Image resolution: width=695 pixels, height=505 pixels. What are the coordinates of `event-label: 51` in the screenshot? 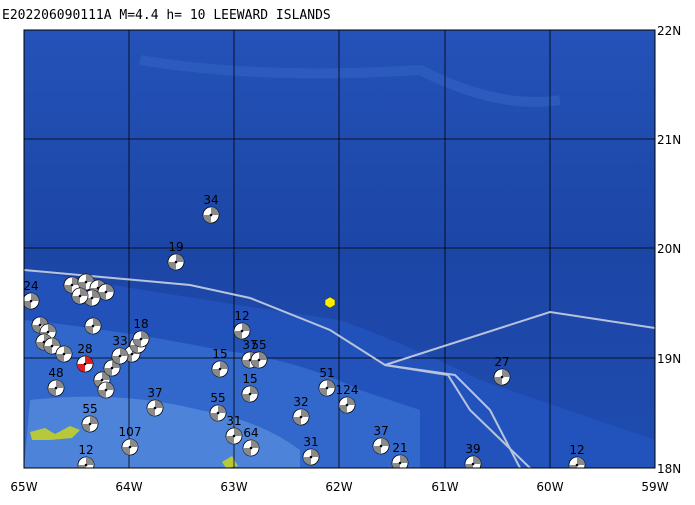 It's located at (326, 373).